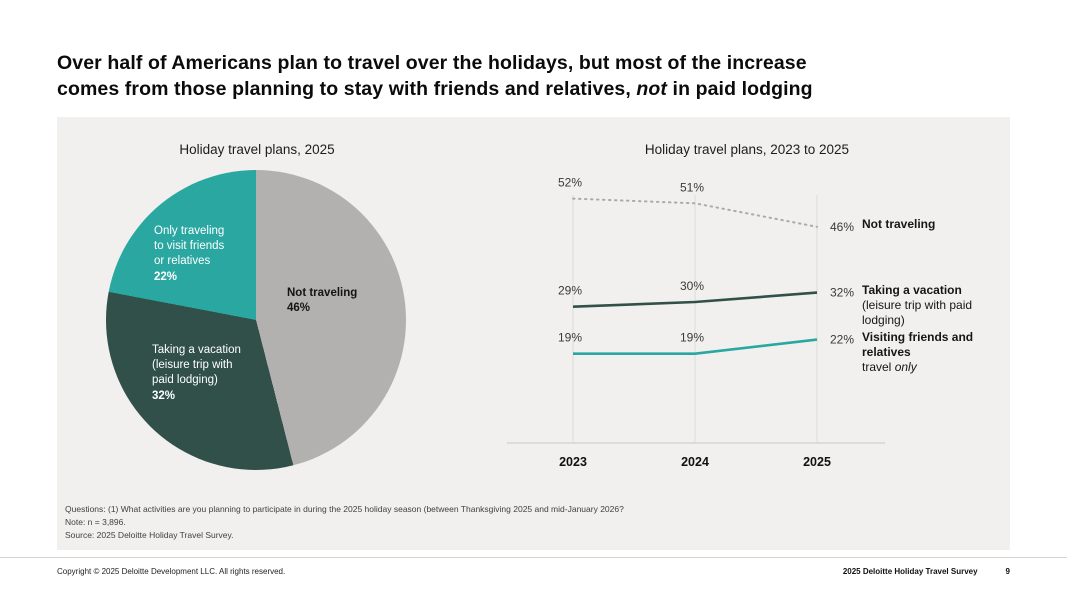  Describe the element at coordinates (192, 365) in the screenshot. I see `pie-label-vacation-line2: (leisure trip with` at that location.